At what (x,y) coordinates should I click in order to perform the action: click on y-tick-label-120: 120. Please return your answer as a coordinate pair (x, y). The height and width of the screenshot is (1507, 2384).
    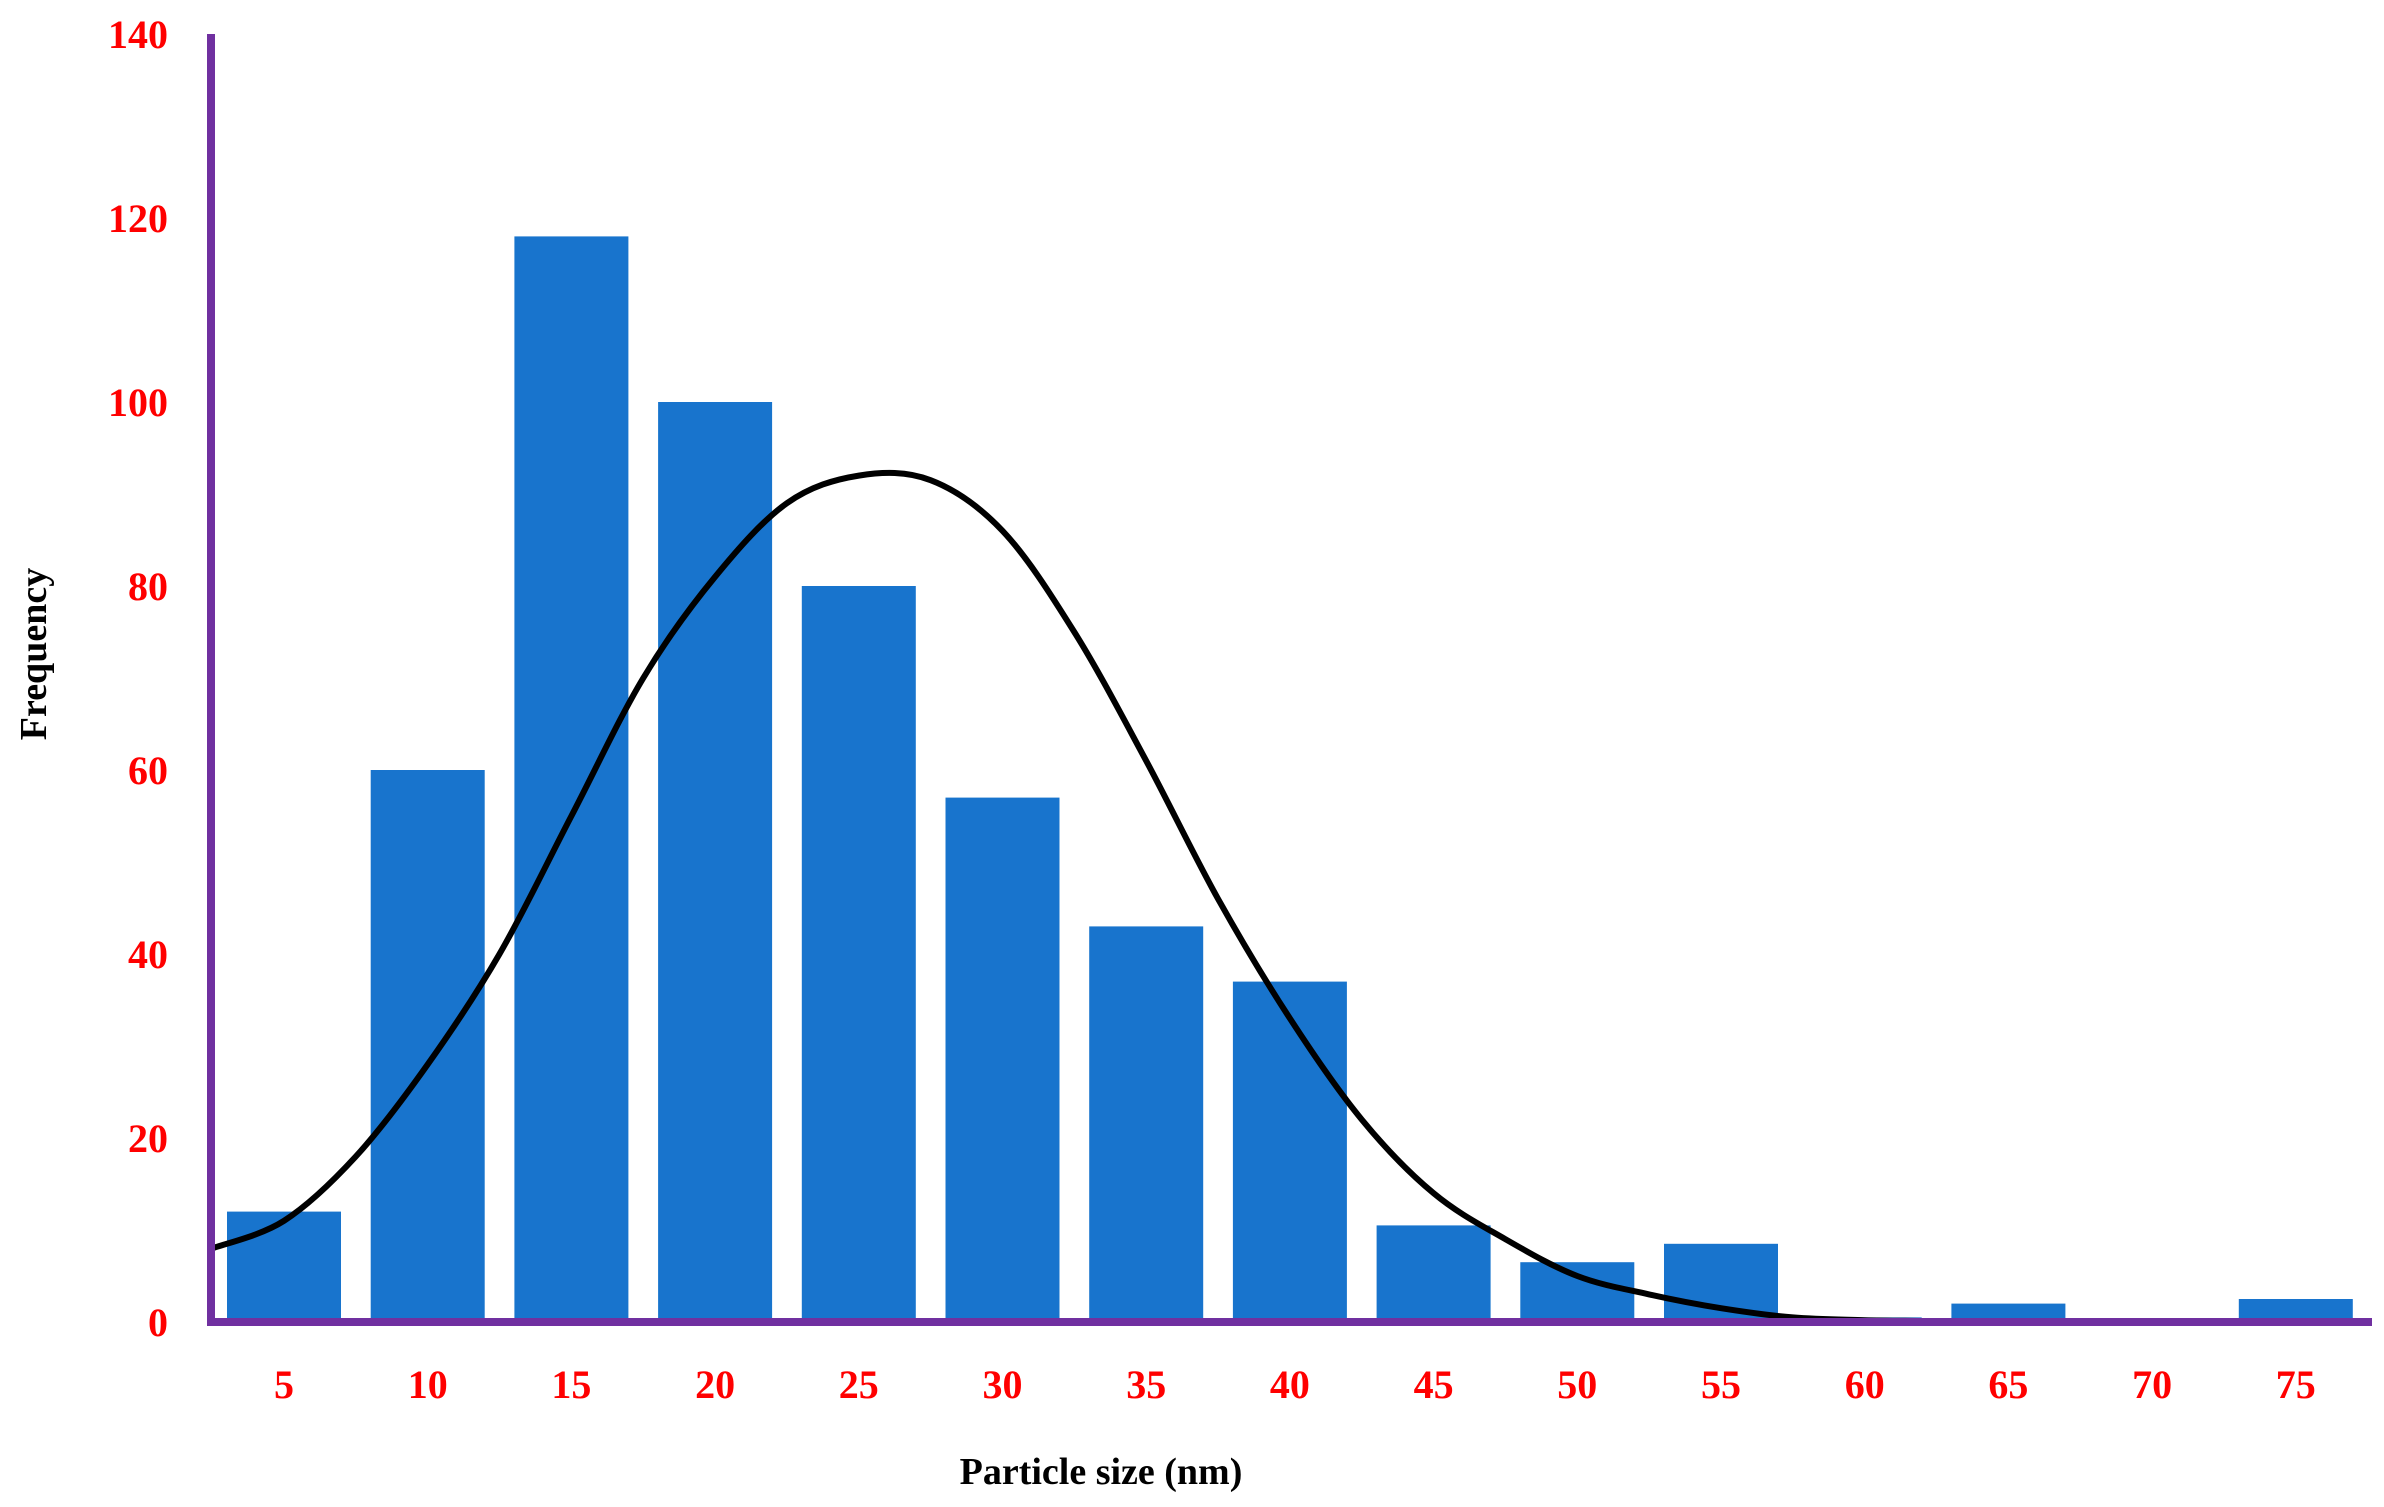
    Looking at the image, I should click on (138, 218).